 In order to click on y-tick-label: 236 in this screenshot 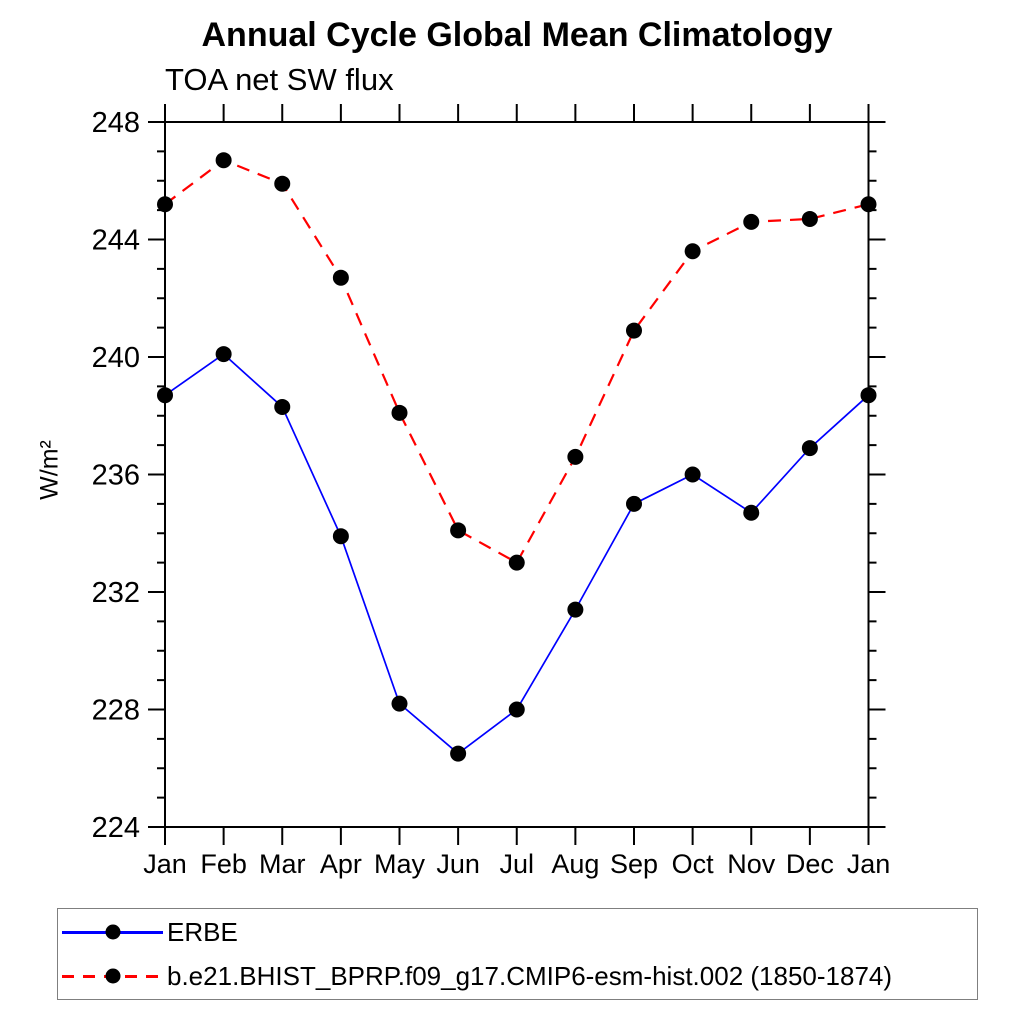, I will do `click(116, 476)`.